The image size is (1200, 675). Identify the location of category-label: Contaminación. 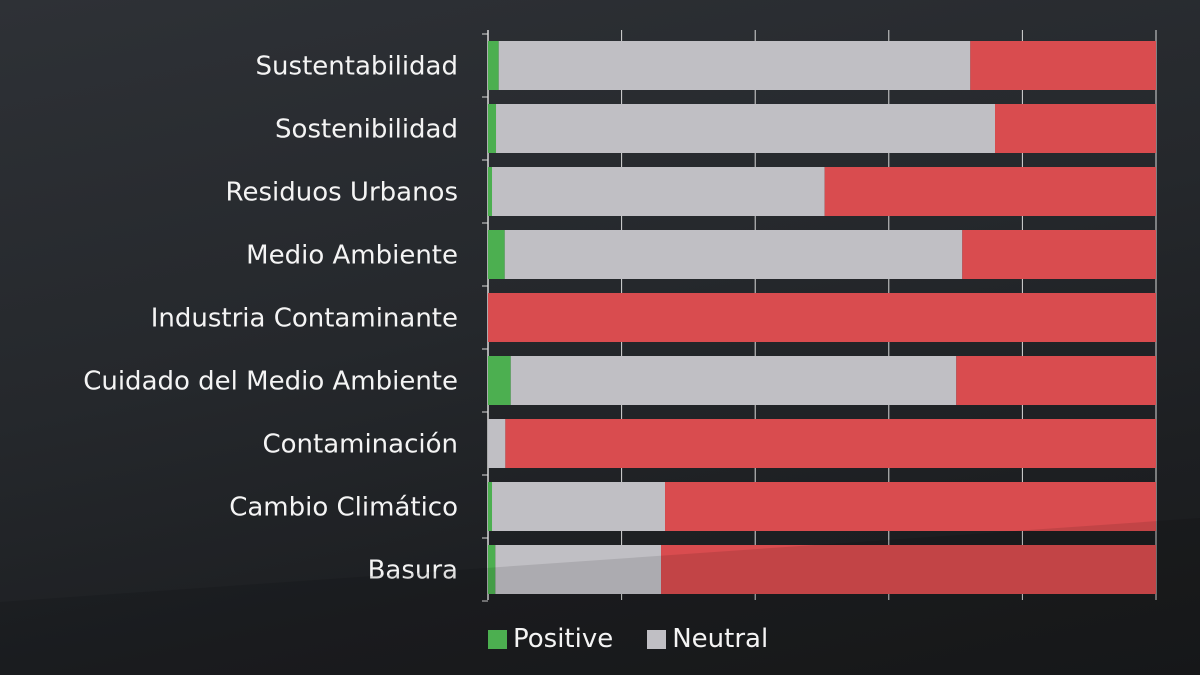
(360, 445).